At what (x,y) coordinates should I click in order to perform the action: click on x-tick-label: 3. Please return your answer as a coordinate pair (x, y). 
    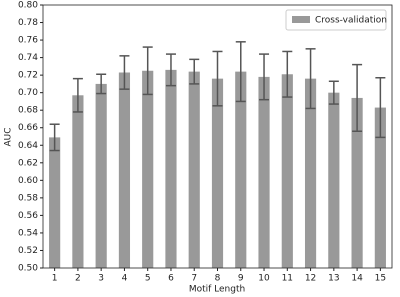
    Looking at the image, I should click on (101, 279).